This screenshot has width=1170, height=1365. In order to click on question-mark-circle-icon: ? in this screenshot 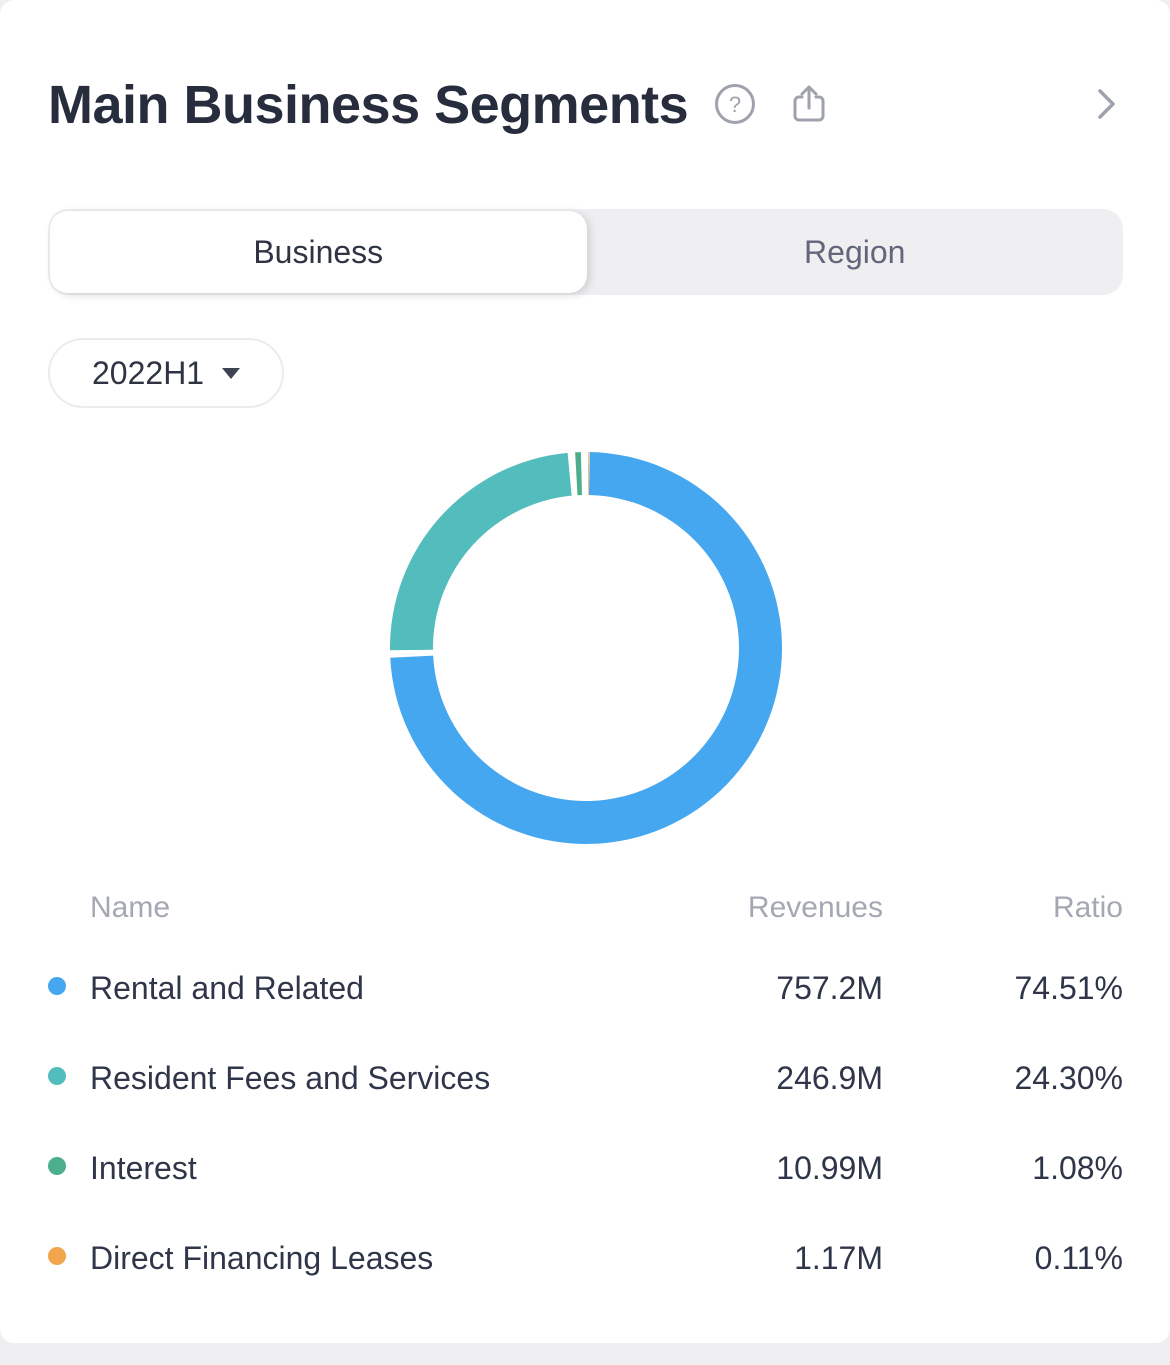, I will do `click(735, 105)`.